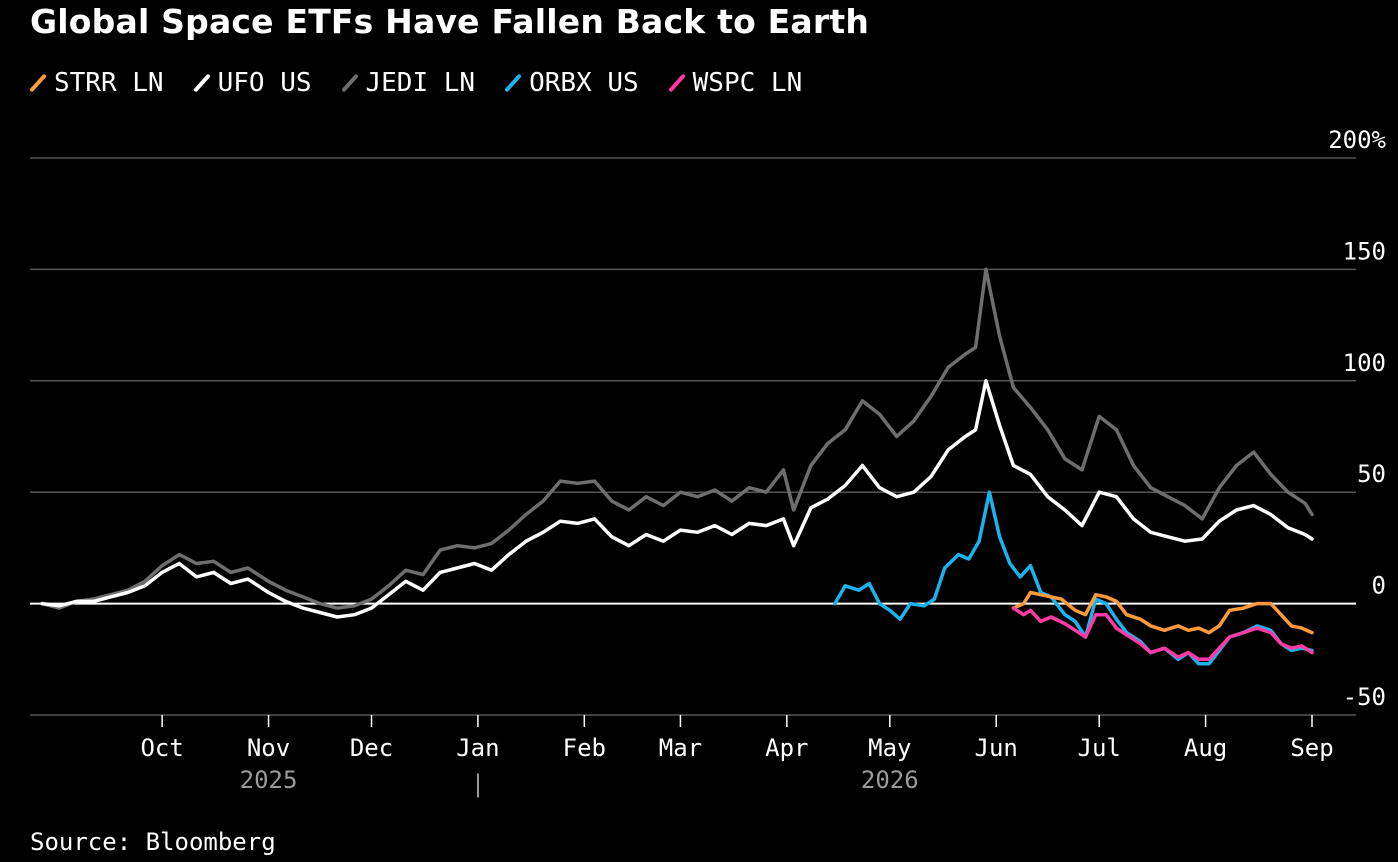 The width and height of the screenshot is (1398, 862). I want to click on x-tick-label: Jan, so click(477, 748).